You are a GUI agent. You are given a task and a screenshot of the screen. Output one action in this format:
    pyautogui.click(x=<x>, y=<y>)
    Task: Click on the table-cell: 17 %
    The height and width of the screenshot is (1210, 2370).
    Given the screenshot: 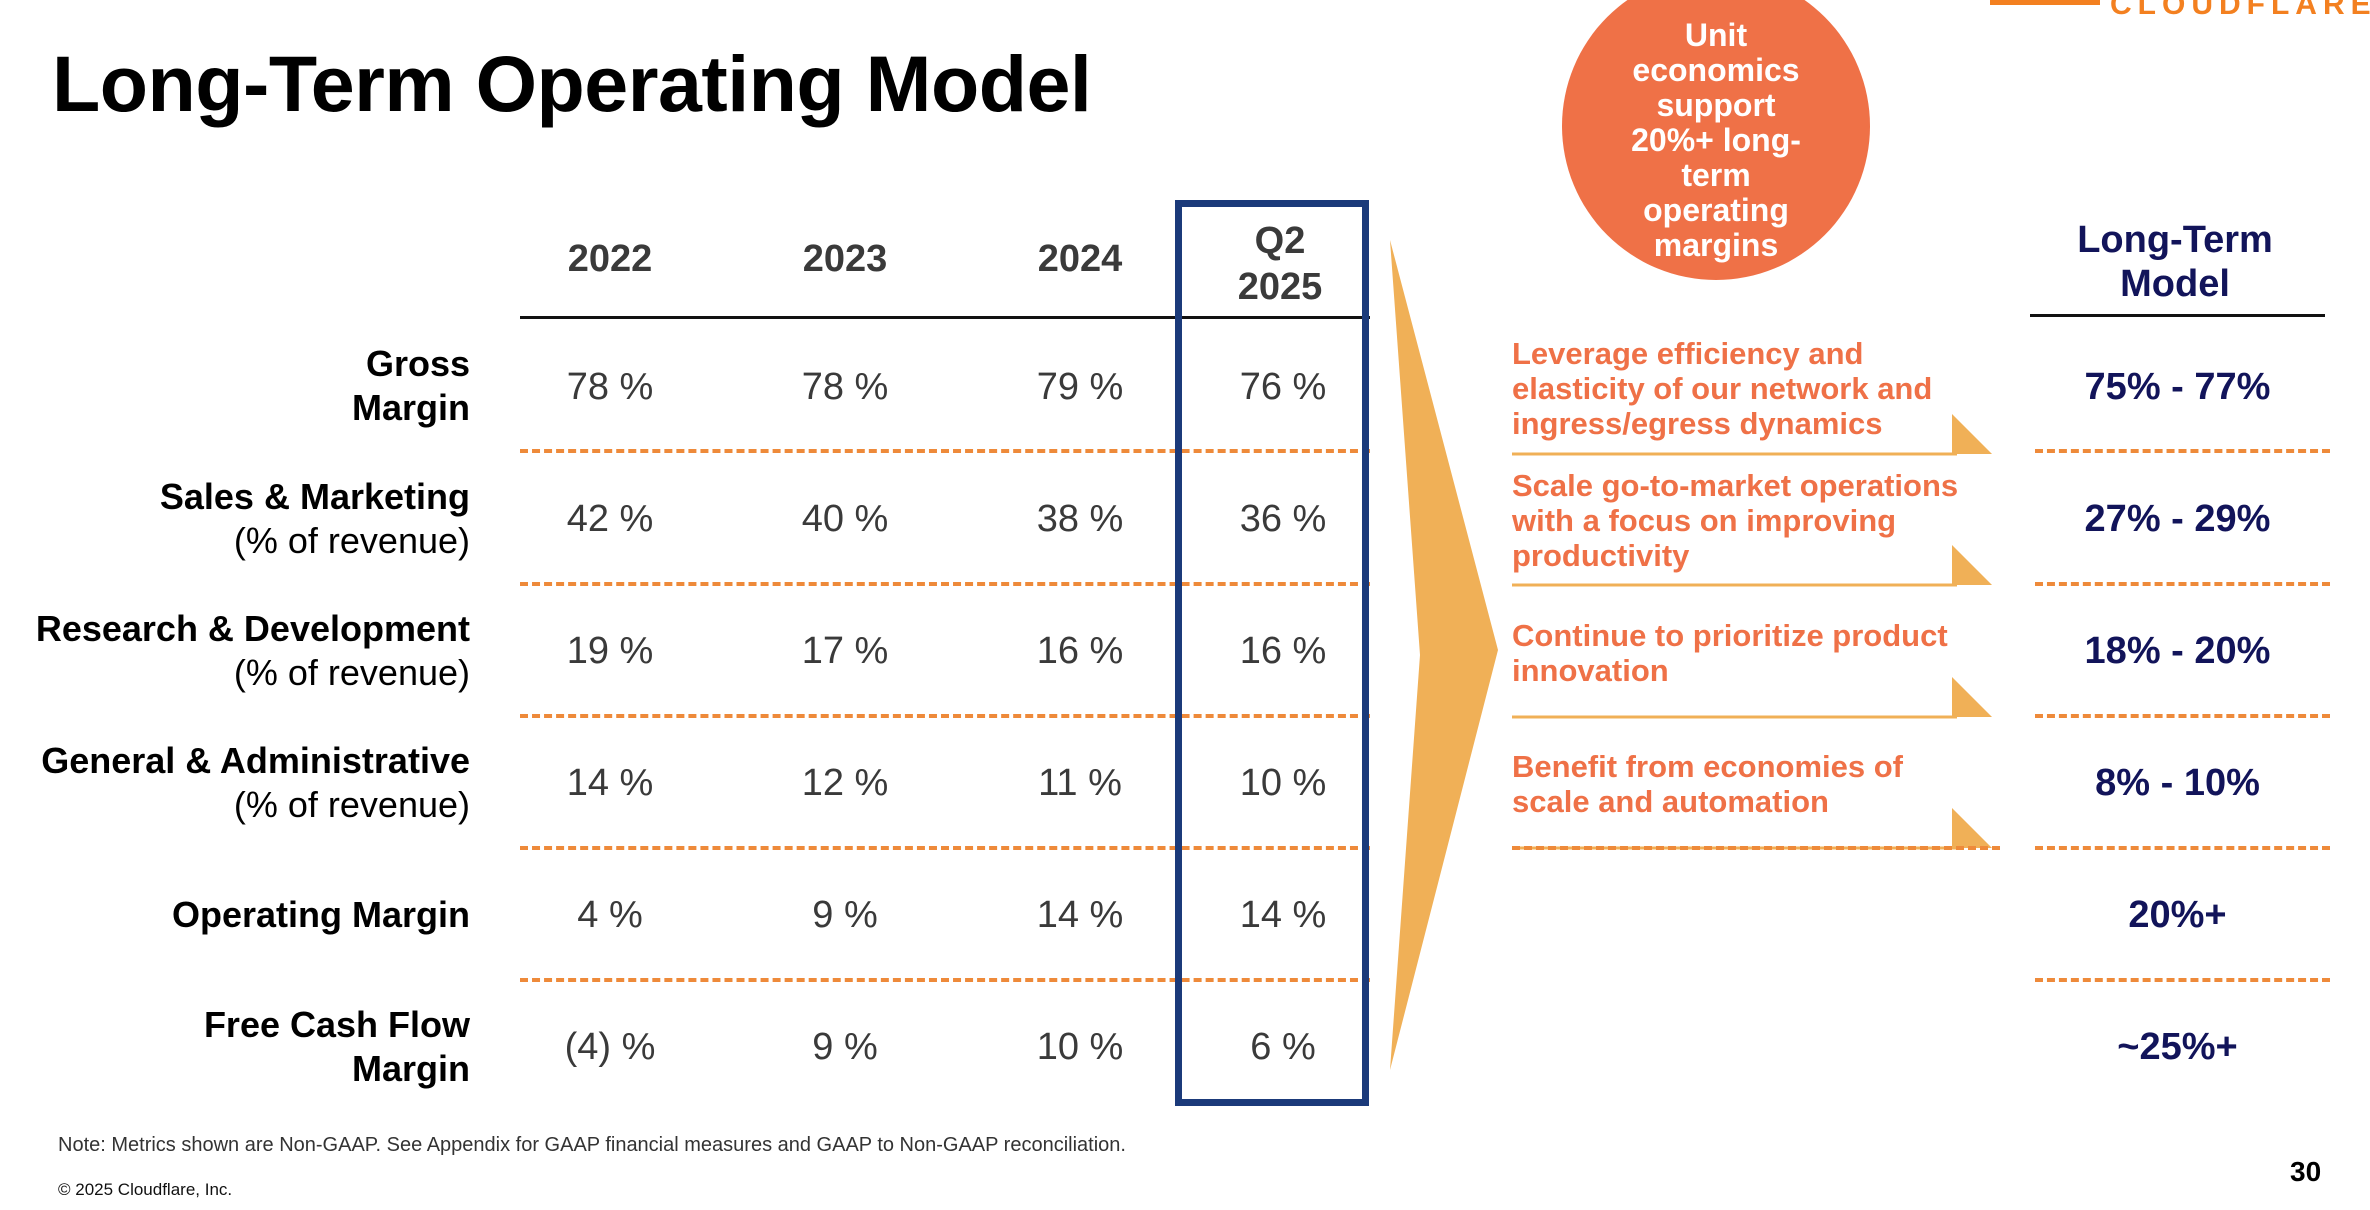 What is the action you would take?
    pyautogui.click(x=845, y=651)
    